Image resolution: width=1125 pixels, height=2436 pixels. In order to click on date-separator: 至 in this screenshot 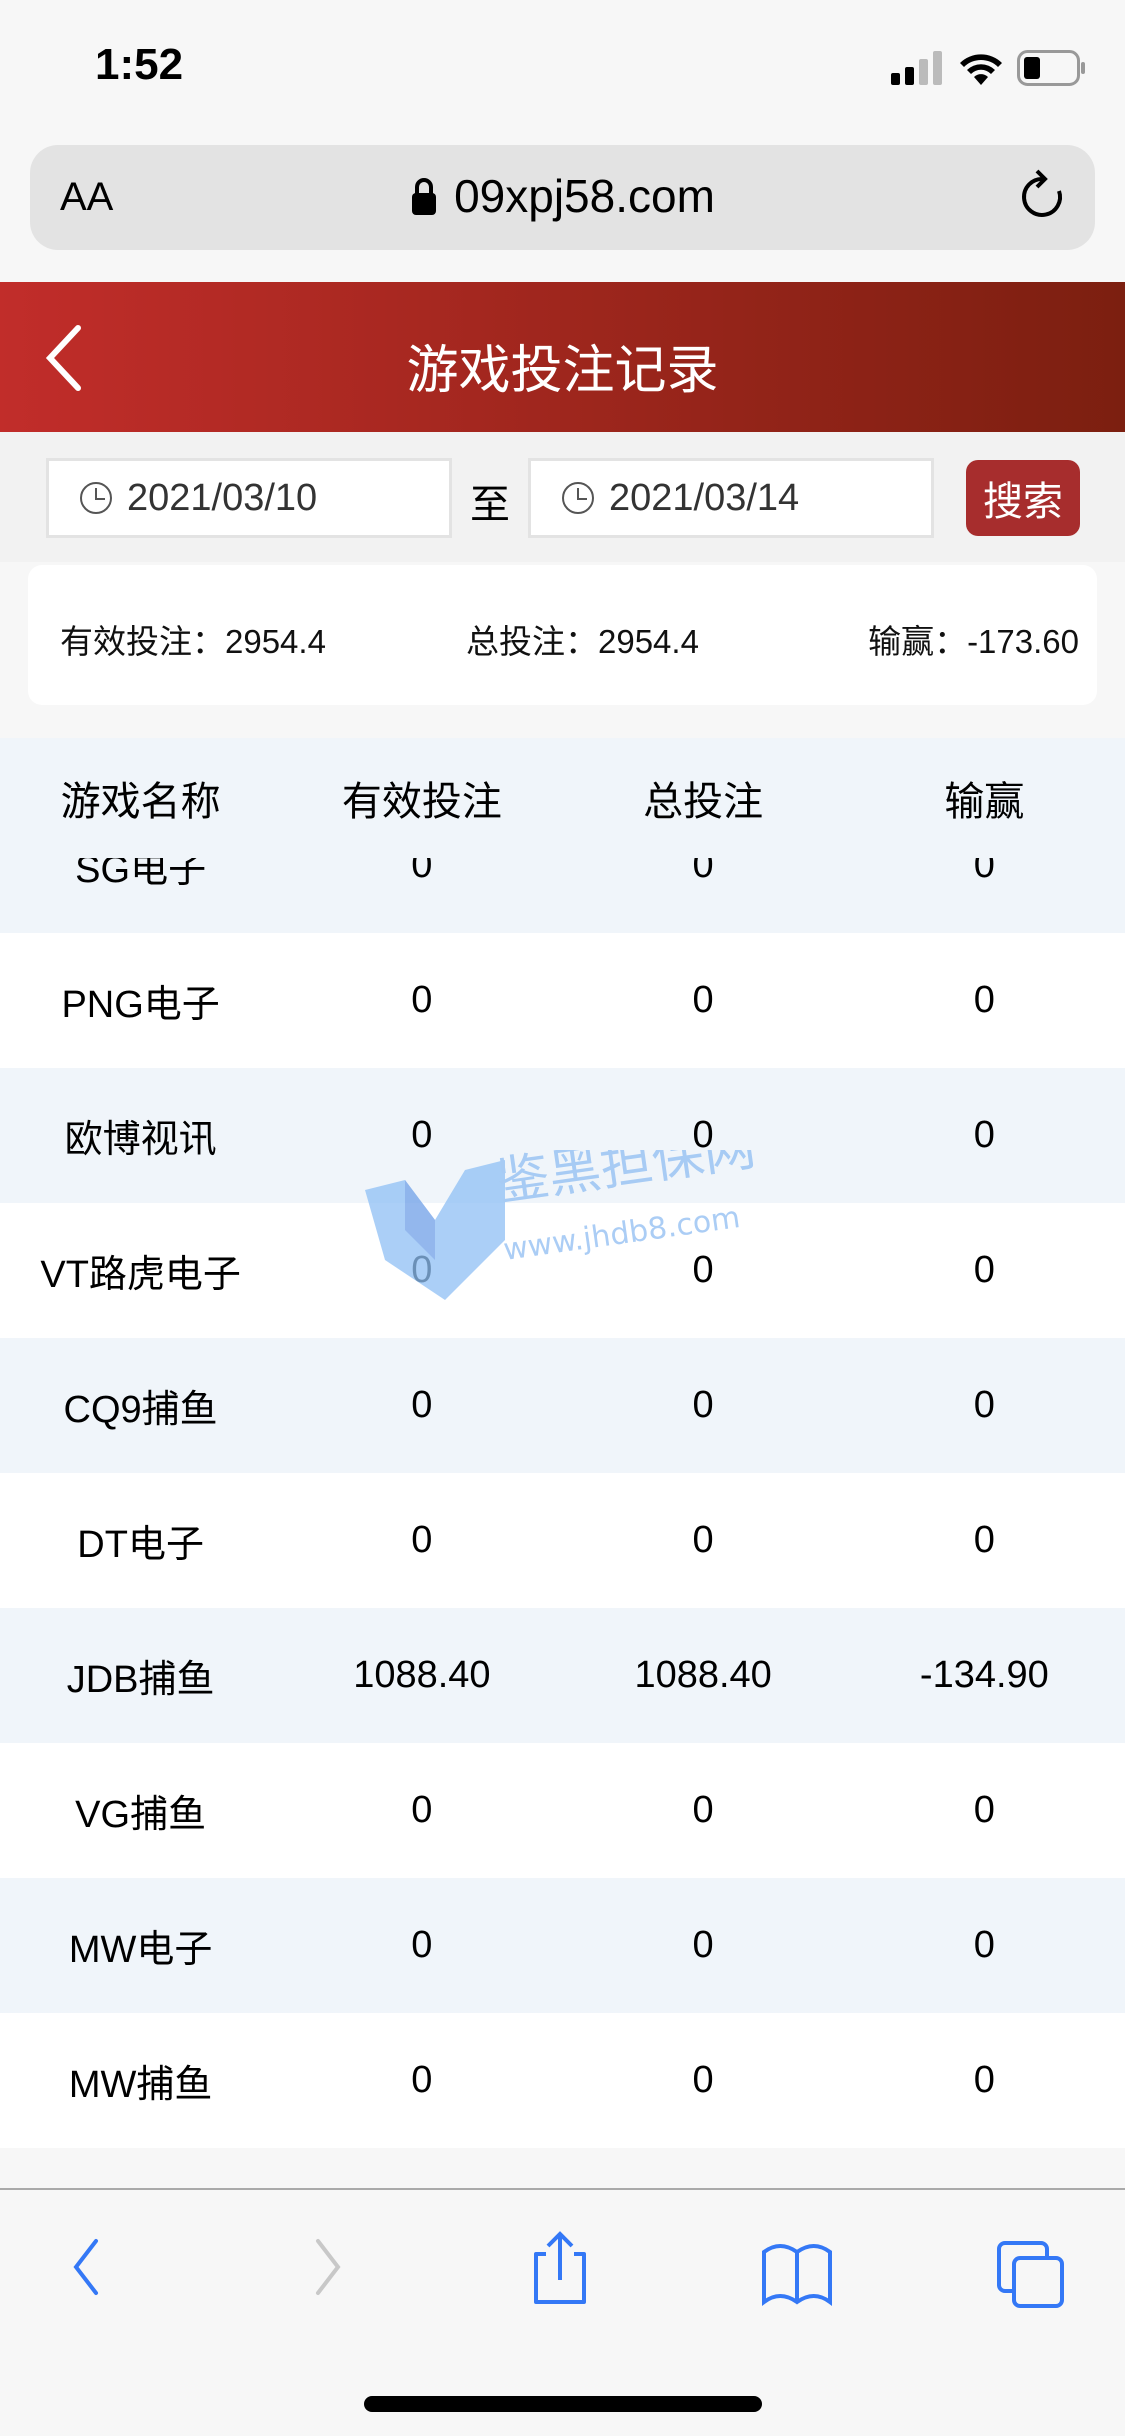, I will do `click(490, 505)`.